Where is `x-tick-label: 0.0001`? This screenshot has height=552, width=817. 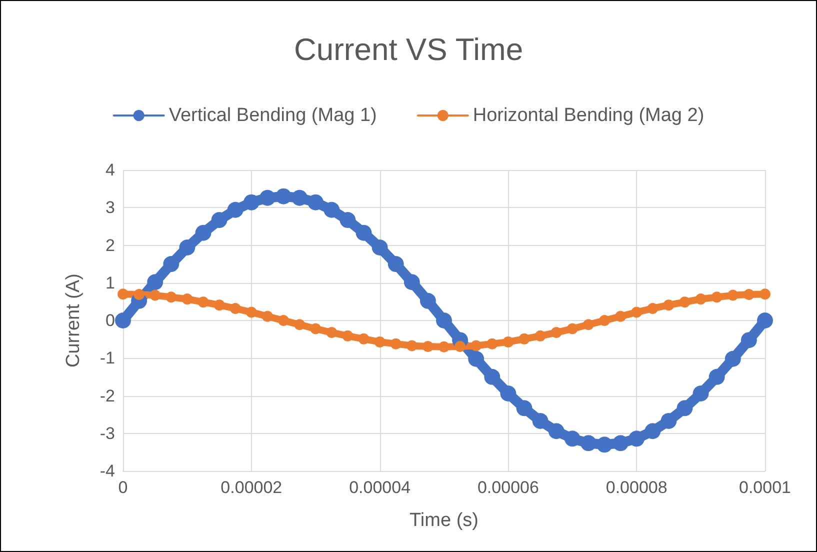 x-tick-label: 0.0001 is located at coordinates (765, 487).